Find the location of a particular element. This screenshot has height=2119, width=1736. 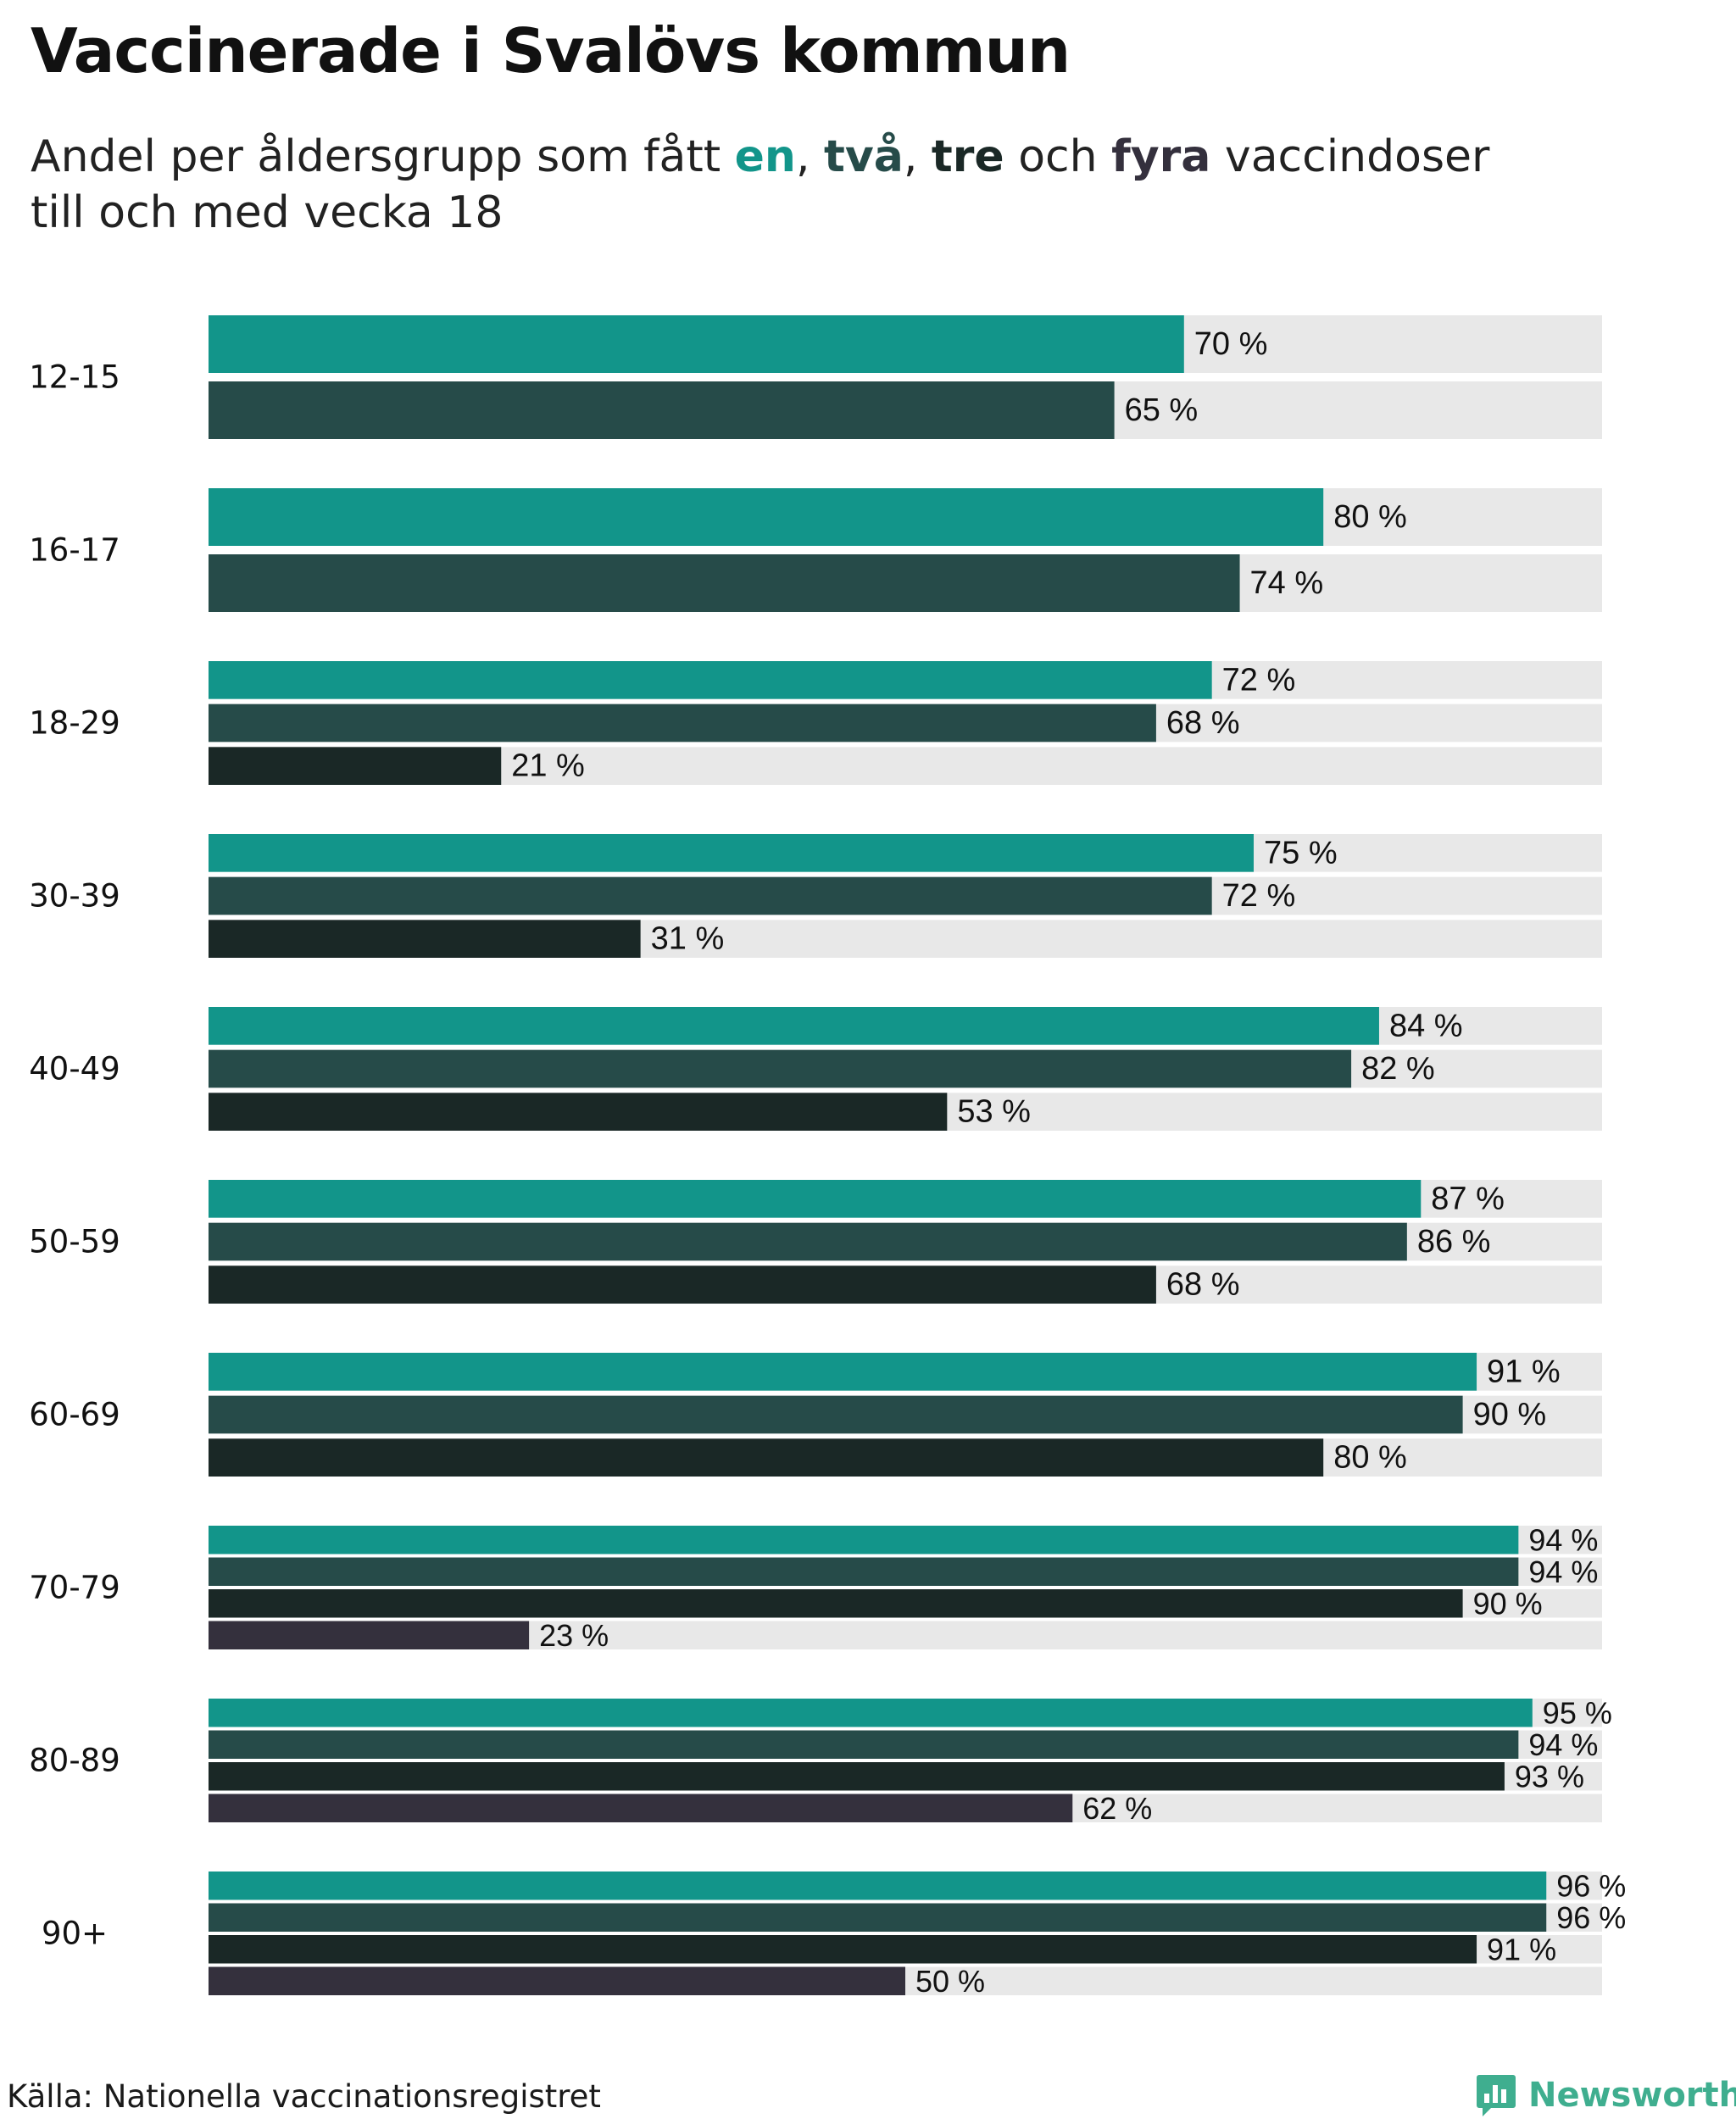

data-label: 62 % is located at coordinates (1117, 1808).